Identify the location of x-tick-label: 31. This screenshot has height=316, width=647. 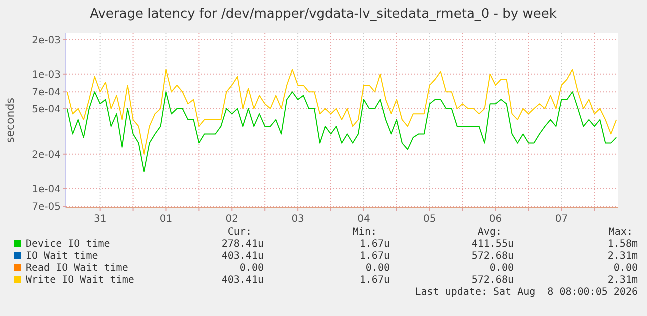
(100, 219).